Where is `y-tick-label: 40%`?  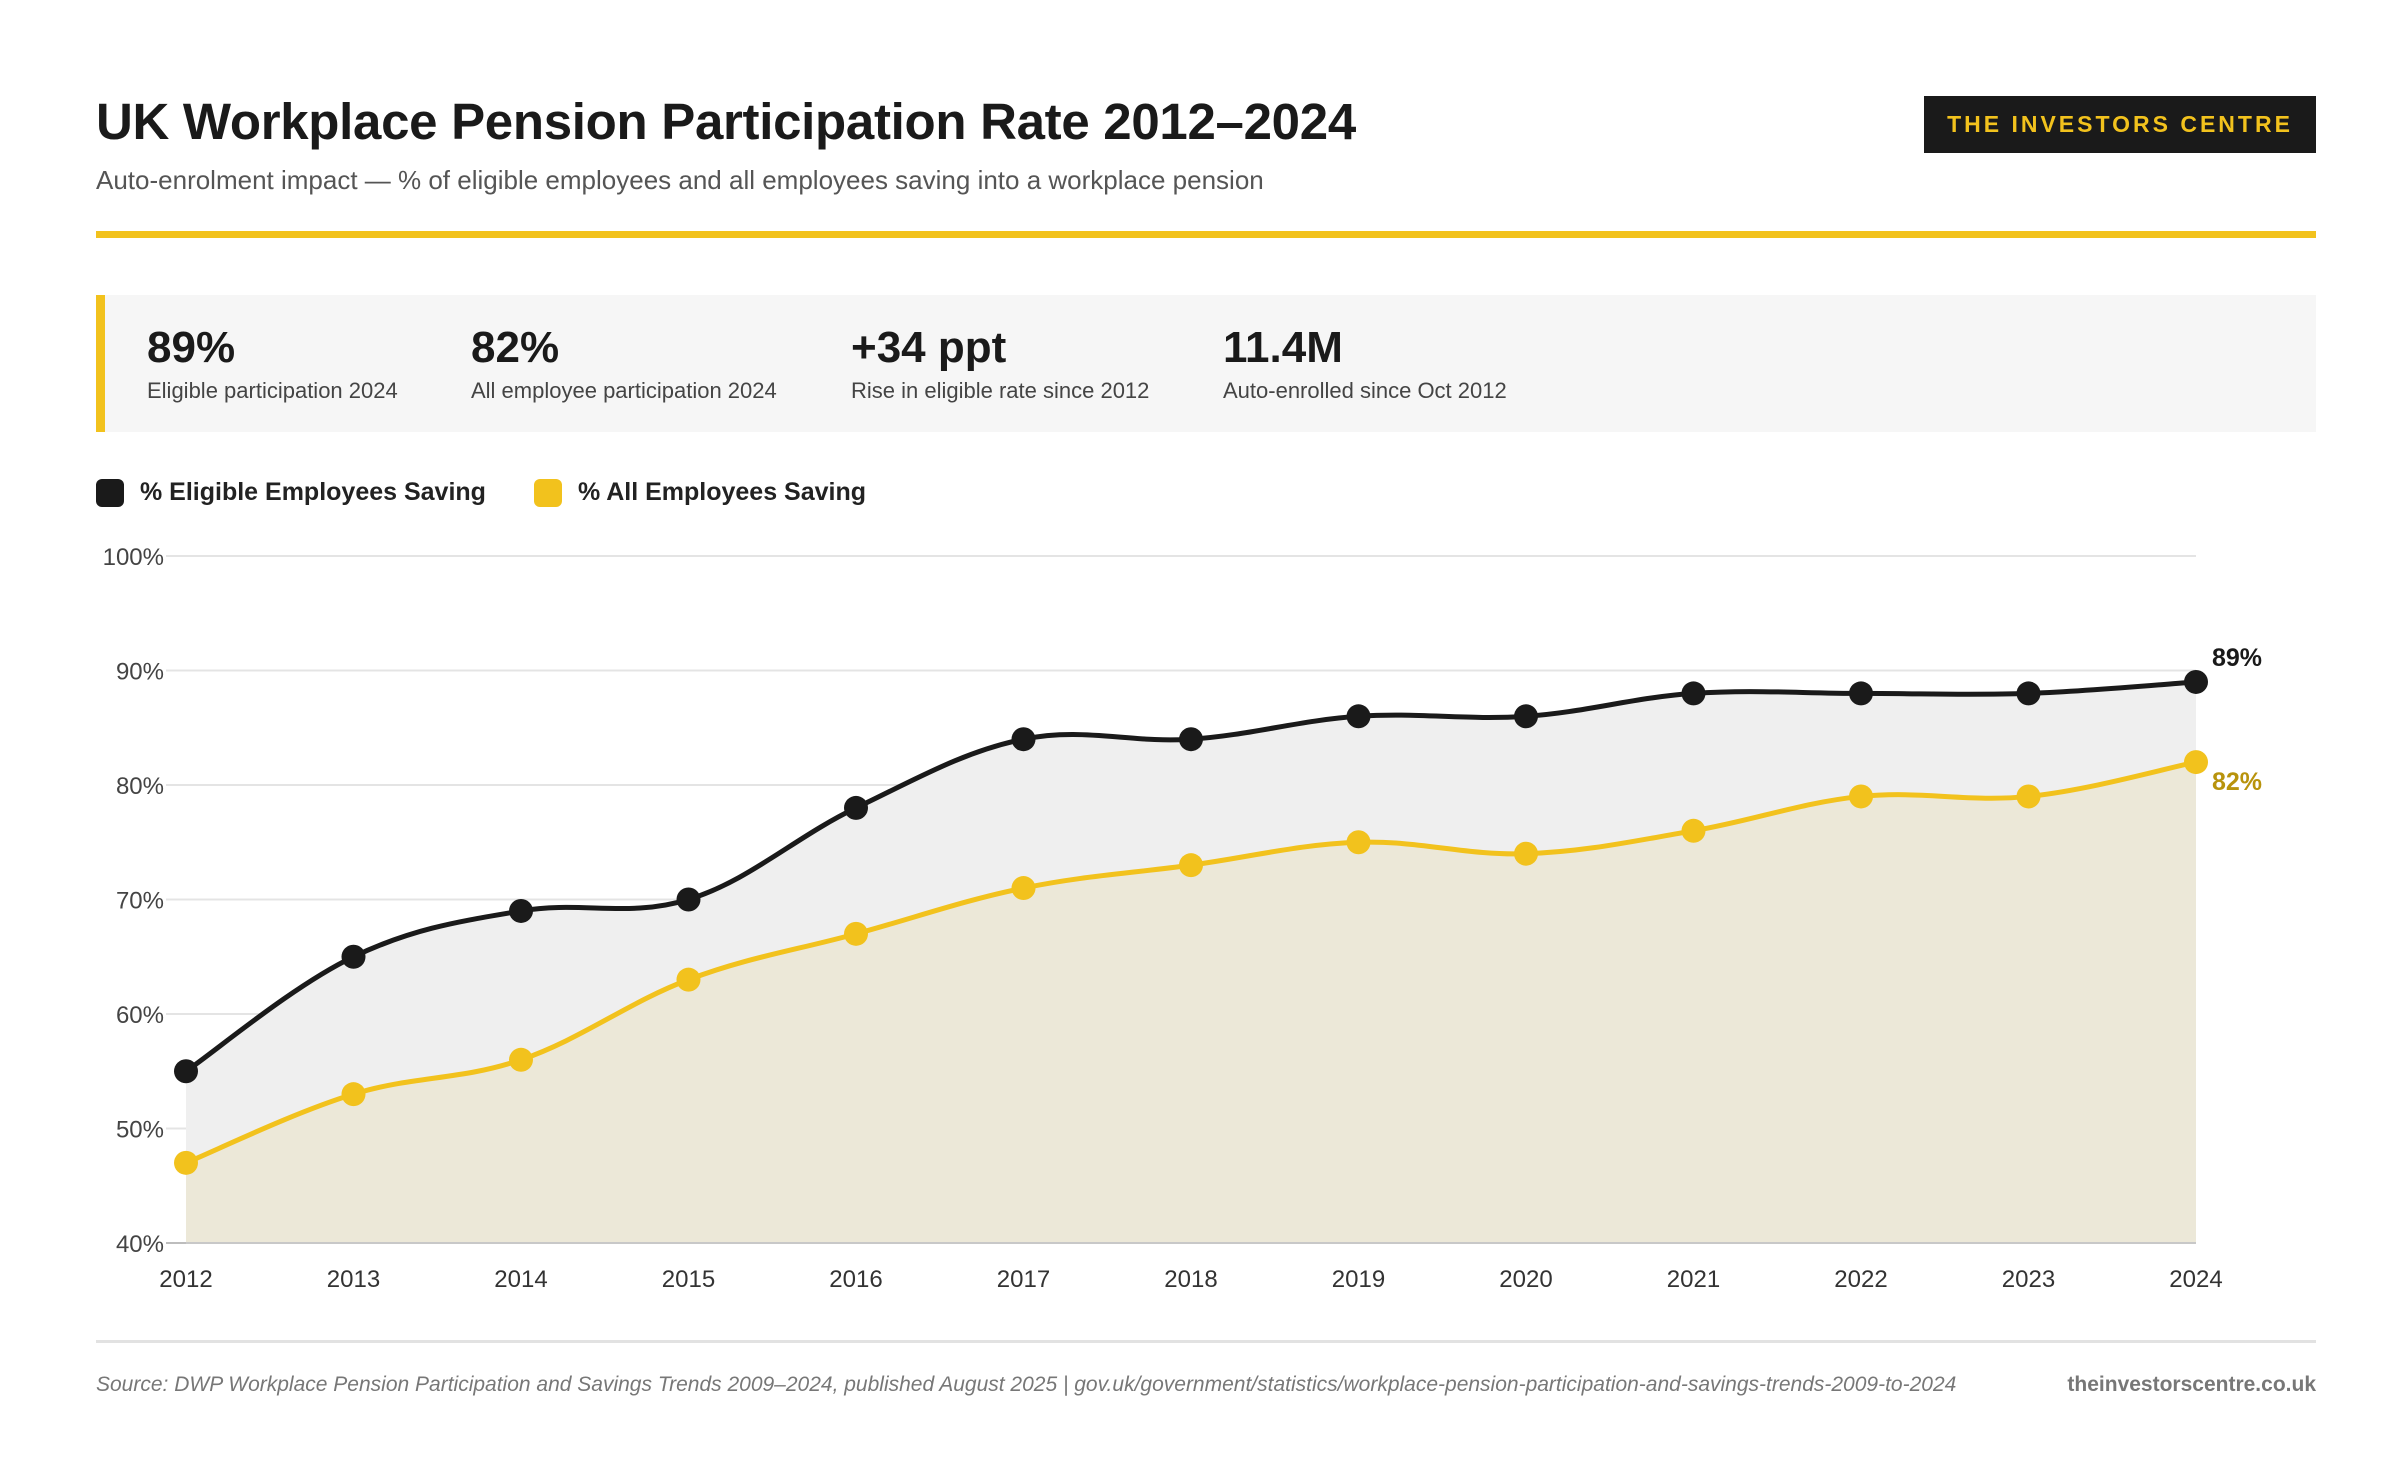
y-tick-label: 40% is located at coordinates (140, 1244).